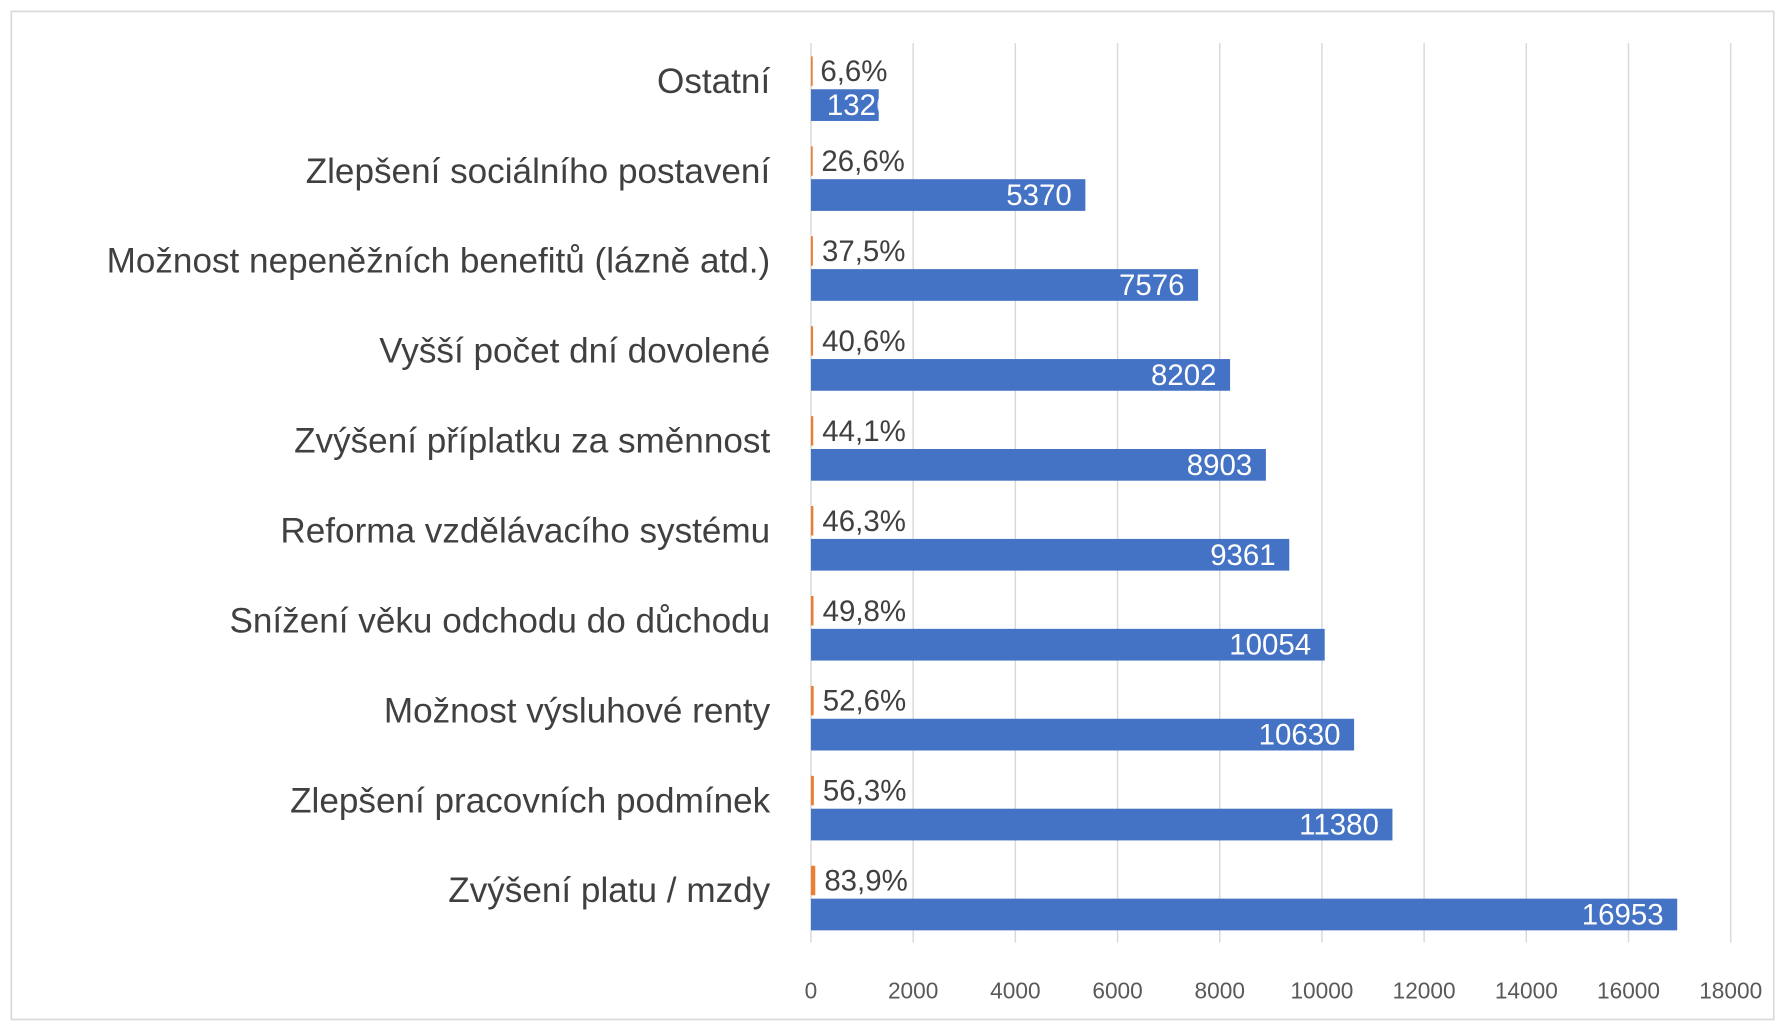 The height and width of the screenshot is (1028, 1776). Describe the element at coordinates (1300, 735) in the screenshot. I see `data-label: 10630` at that location.